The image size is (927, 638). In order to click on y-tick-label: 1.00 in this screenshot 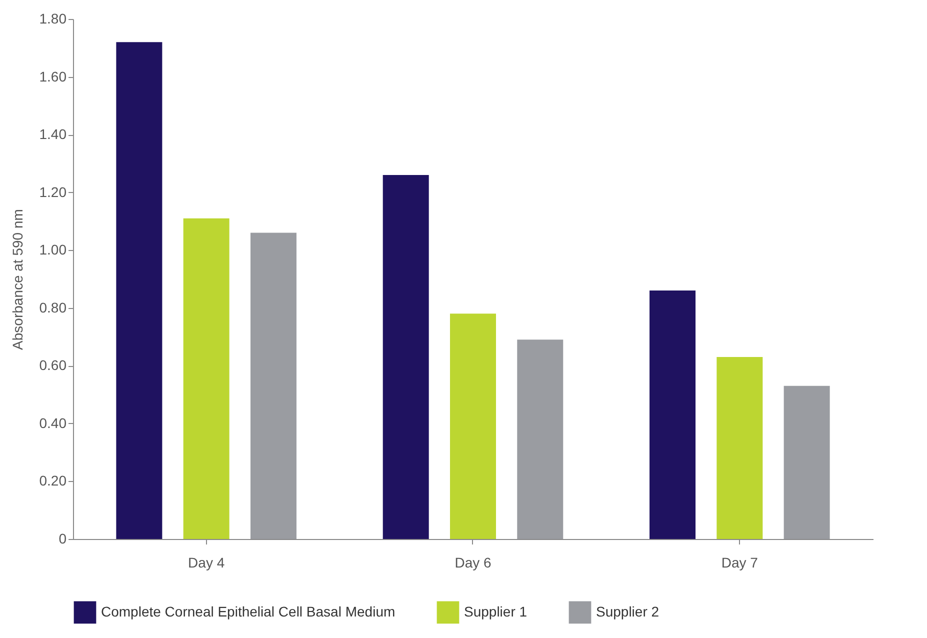, I will do `click(53, 250)`.